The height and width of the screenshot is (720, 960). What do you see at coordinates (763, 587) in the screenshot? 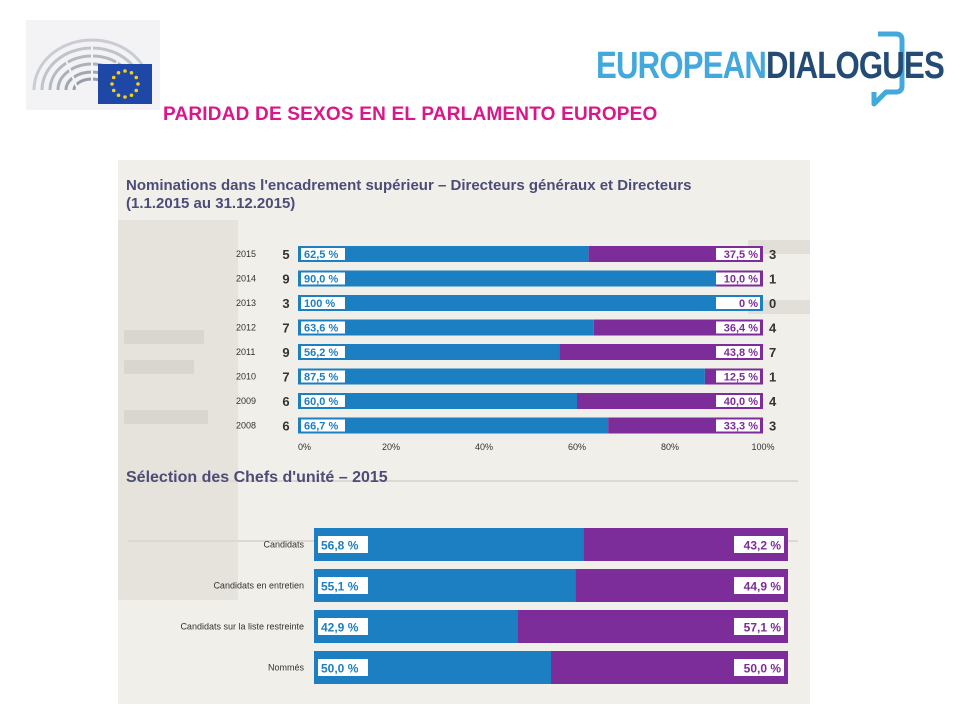
I see `chart2-value-women: 44,9 %` at bounding box center [763, 587].